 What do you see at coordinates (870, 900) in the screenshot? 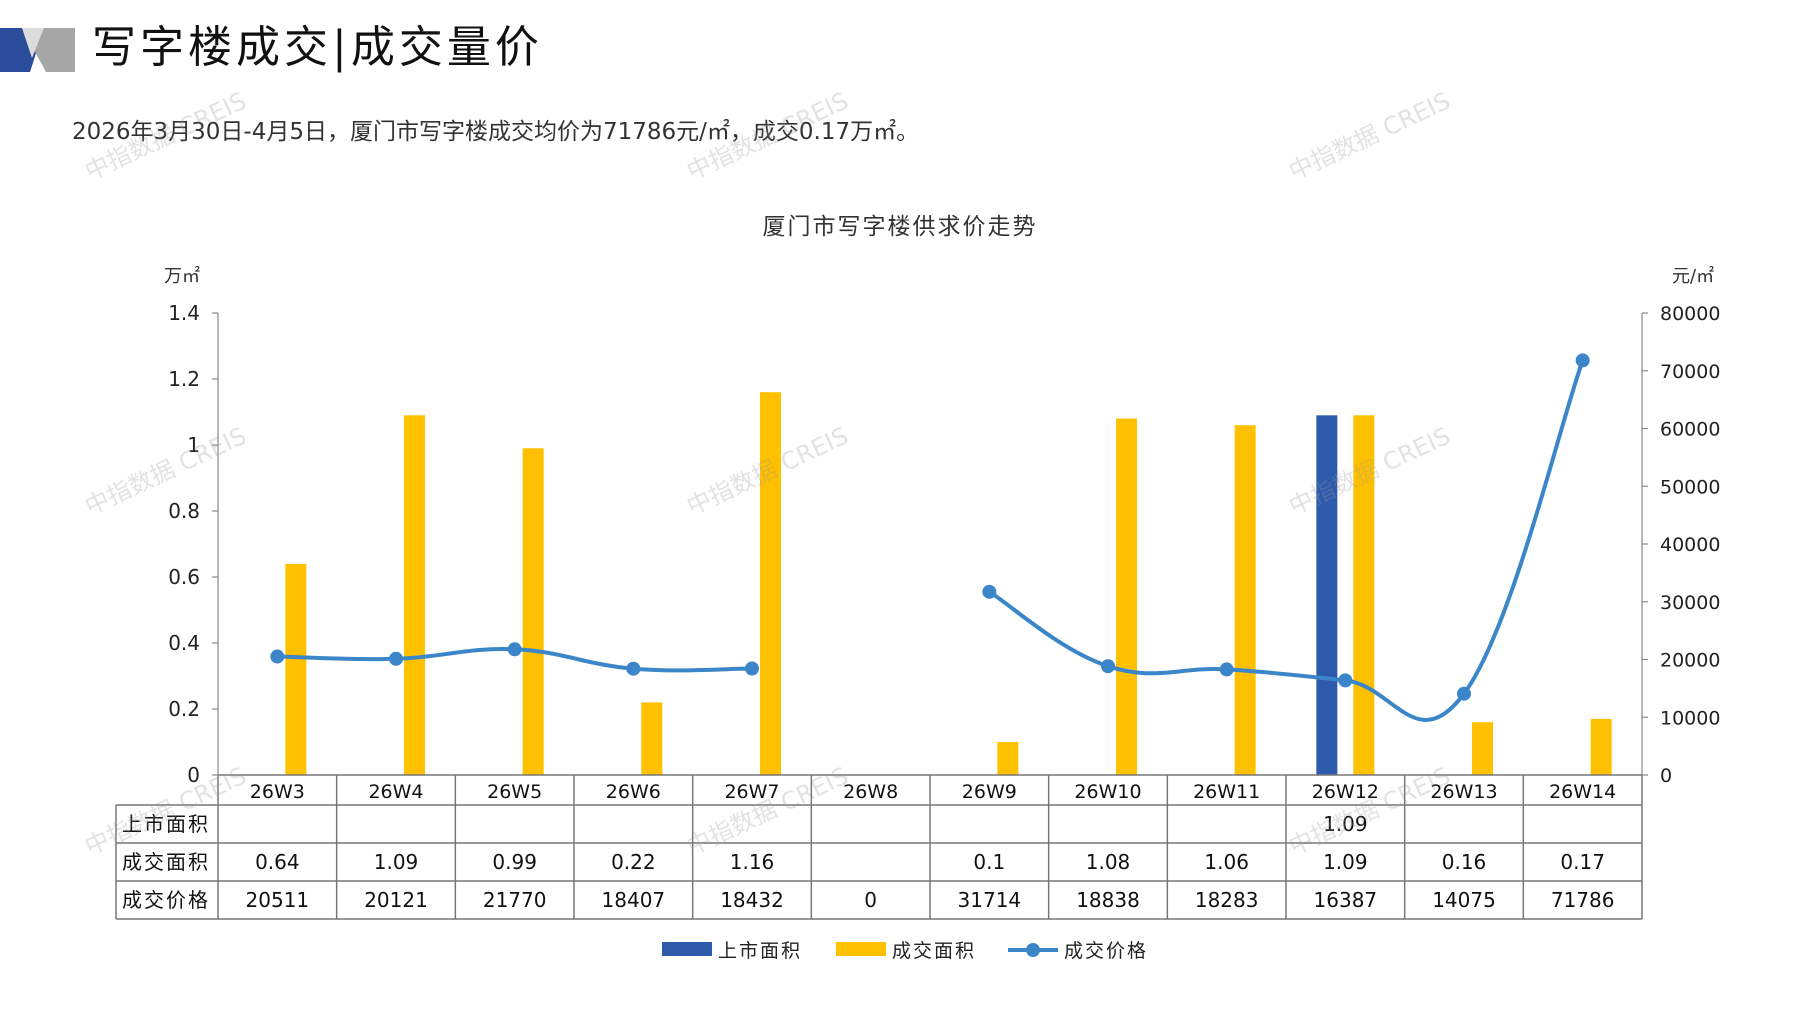
I see `data-label: 0` at bounding box center [870, 900].